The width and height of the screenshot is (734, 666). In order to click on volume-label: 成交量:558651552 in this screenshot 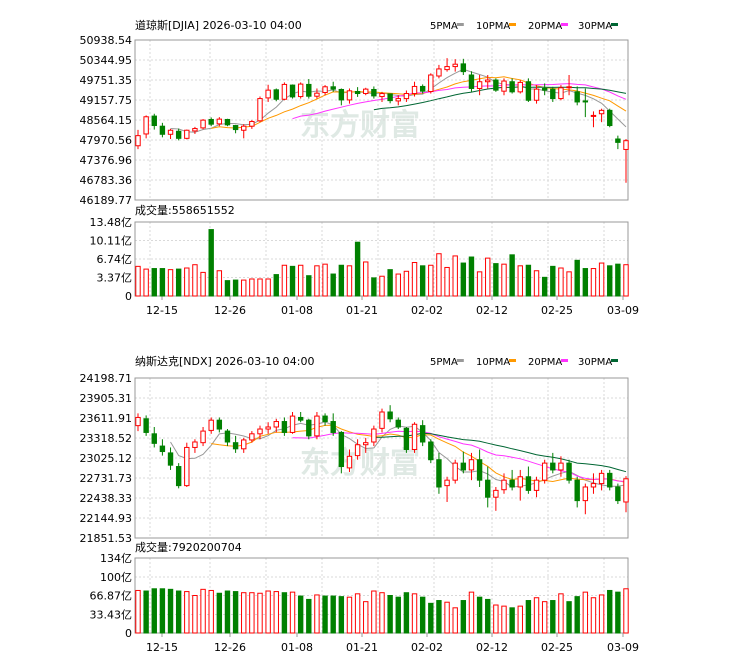, I will do `click(185, 210)`.